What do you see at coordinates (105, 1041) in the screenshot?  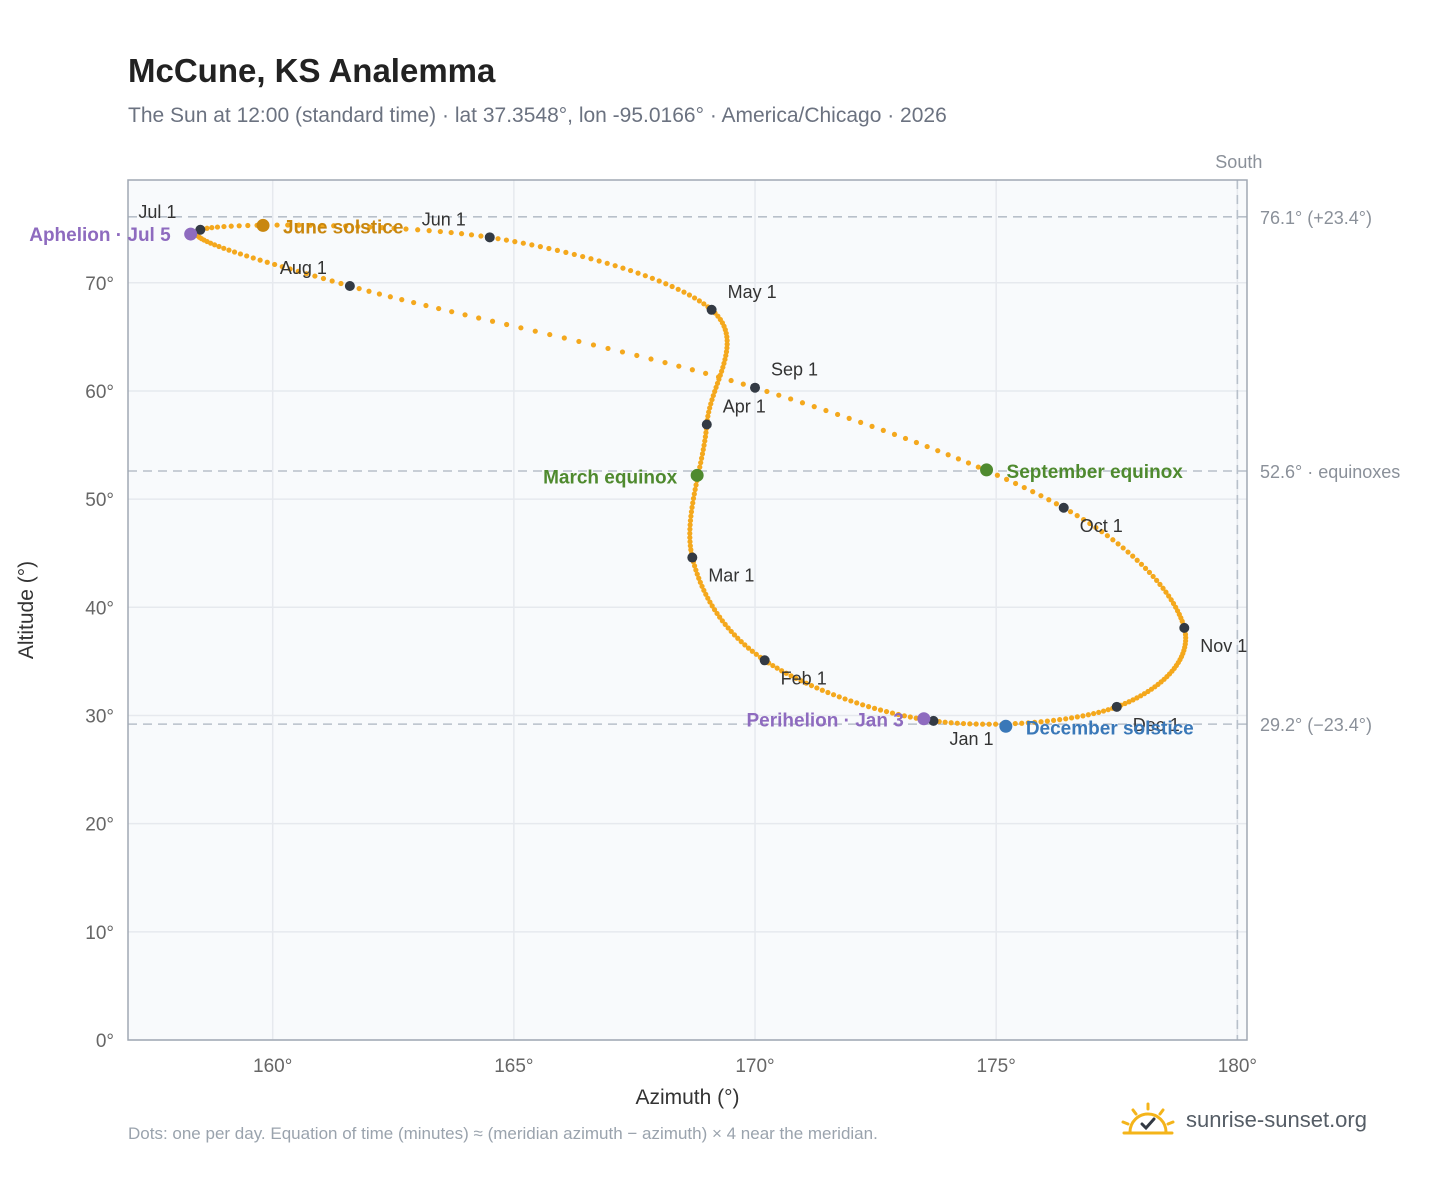 I see `y-tick-label: 0°` at bounding box center [105, 1041].